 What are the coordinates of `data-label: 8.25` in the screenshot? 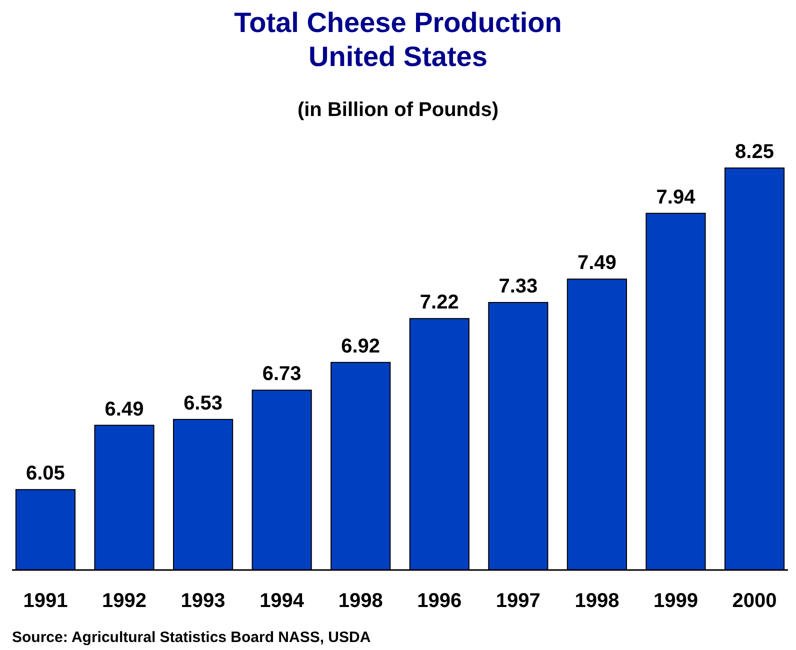 It's located at (754, 152).